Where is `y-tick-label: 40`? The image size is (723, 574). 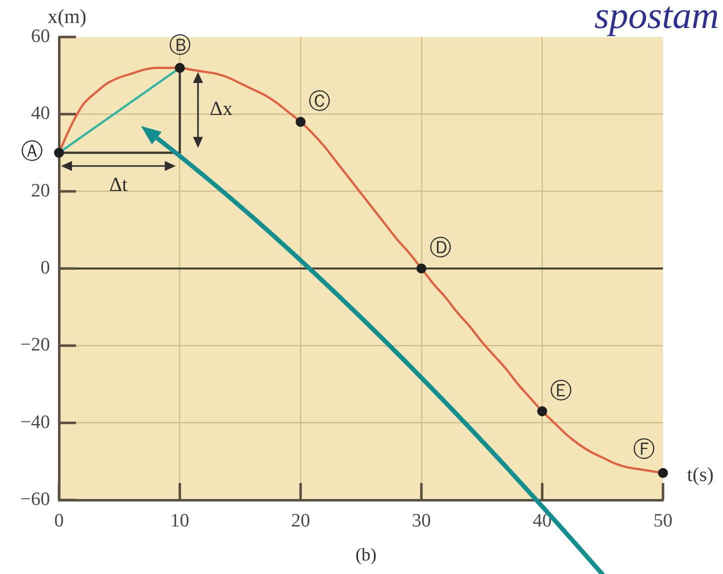 y-tick-label: 40 is located at coordinates (40, 113).